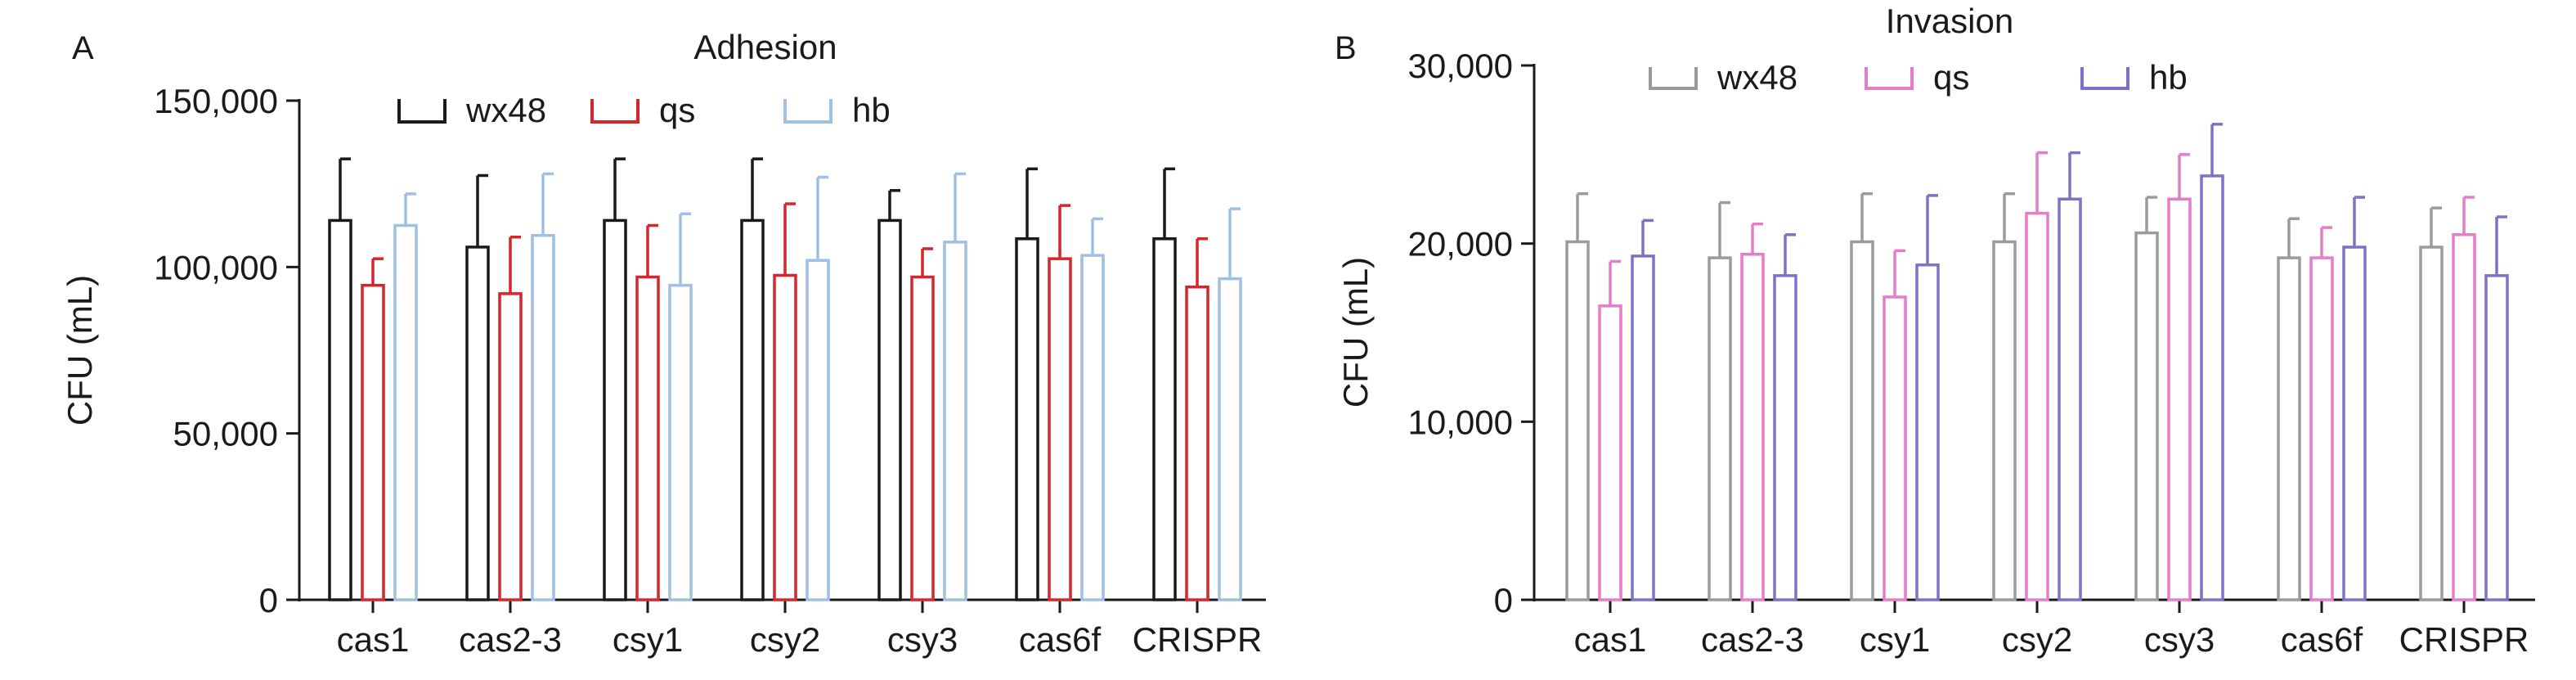 The image size is (2576, 680). What do you see at coordinates (1460, 422) in the screenshot?
I see `y-tick-label: 10,000` at bounding box center [1460, 422].